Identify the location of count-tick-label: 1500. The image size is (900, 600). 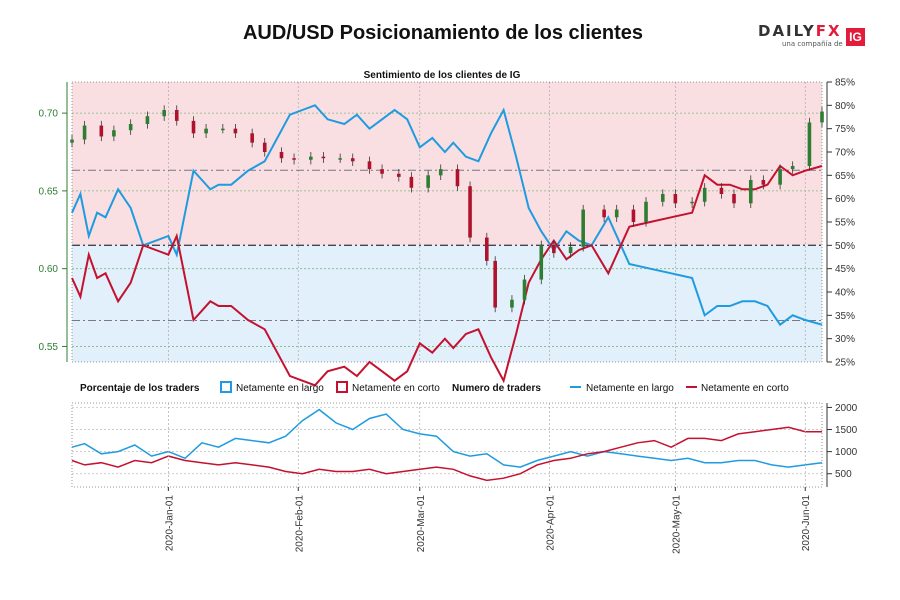
(846, 430).